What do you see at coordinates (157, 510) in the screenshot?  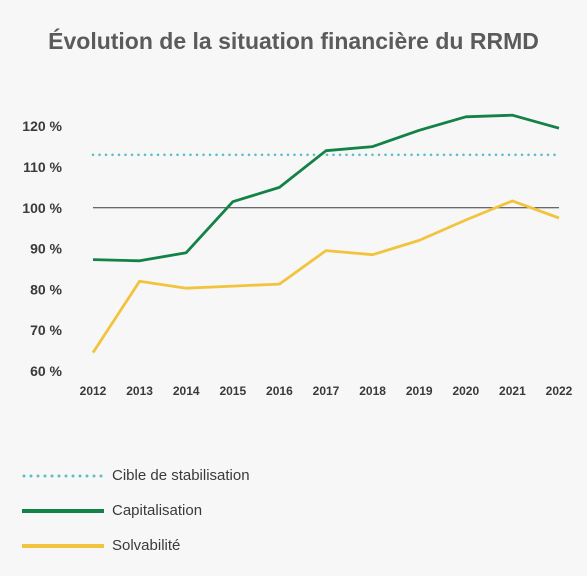 I see `legend-label-capitalisation: Capitalisation` at bounding box center [157, 510].